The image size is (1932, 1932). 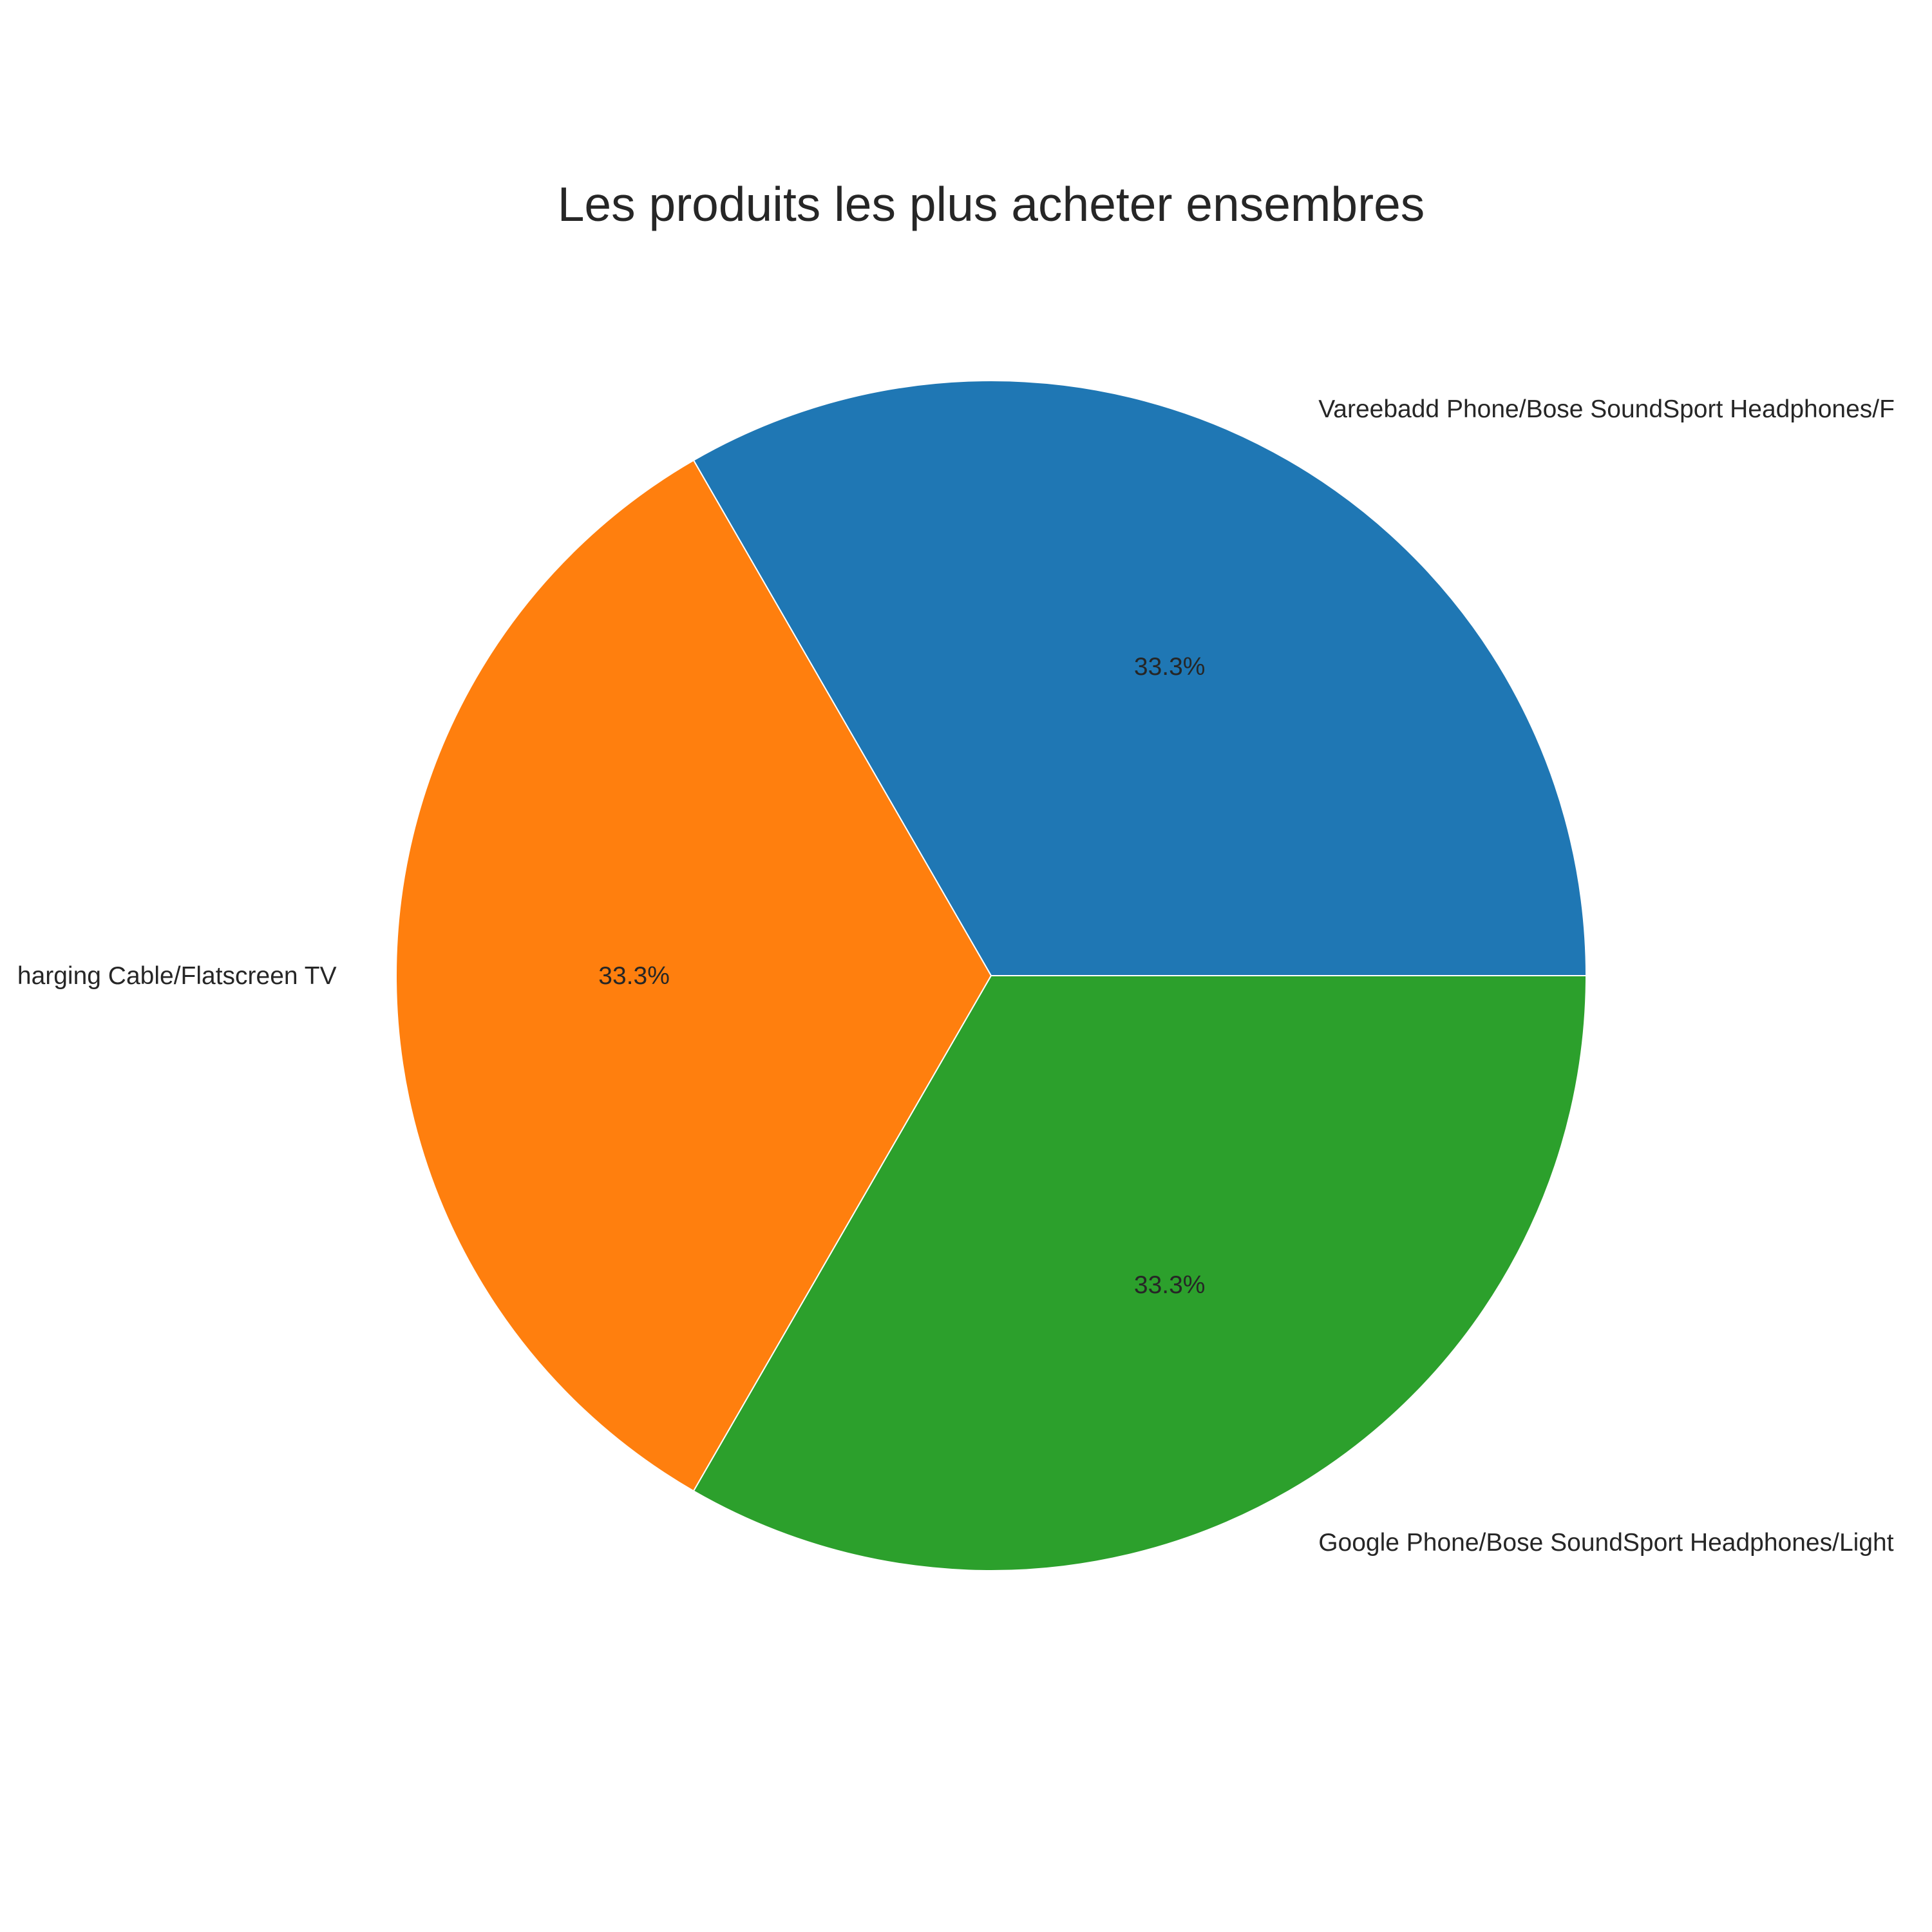 What do you see at coordinates (177, 976) in the screenshot?
I see `slice-category-label: harging Cable/Flatscreen TV` at bounding box center [177, 976].